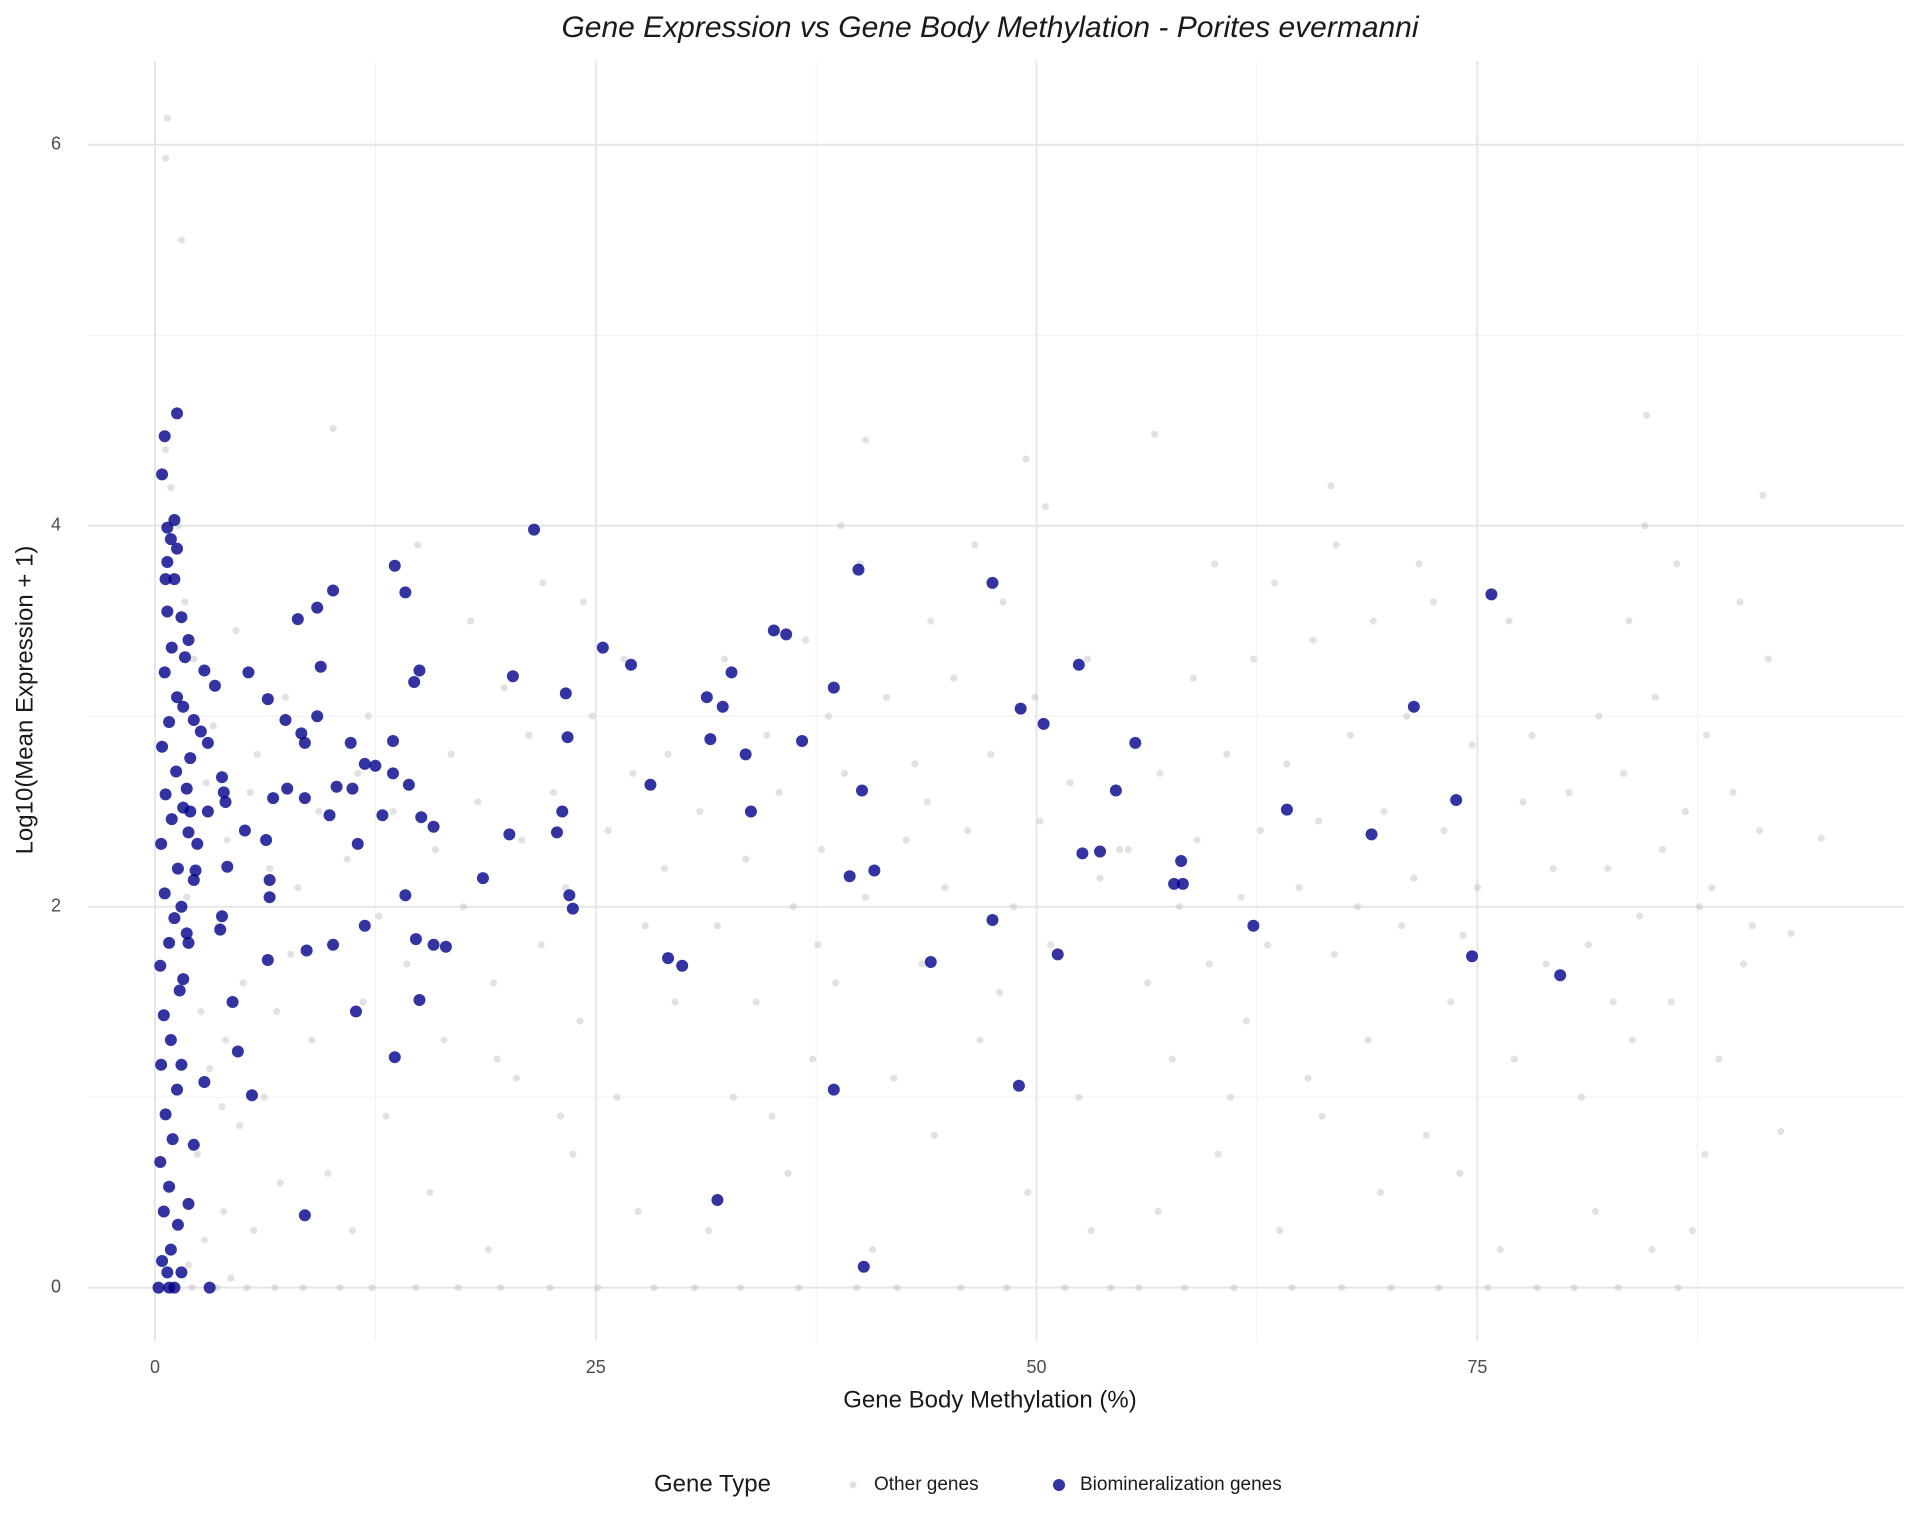  I want to click on x-axis-label: Gene Body Methylation (%), so click(989, 1399).